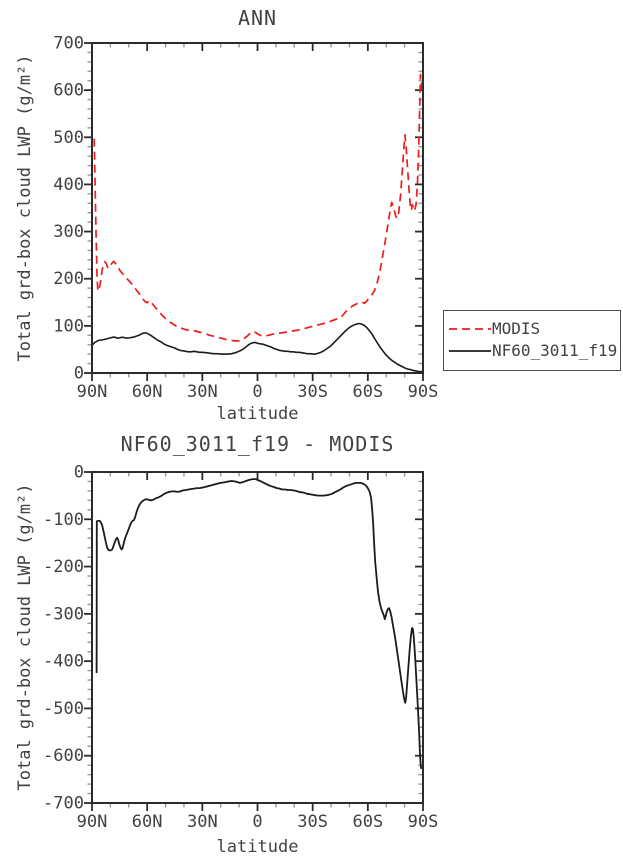 The image size is (623, 862). What do you see at coordinates (68, 326) in the screenshot?
I see `y-tick-label: 100` at bounding box center [68, 326].